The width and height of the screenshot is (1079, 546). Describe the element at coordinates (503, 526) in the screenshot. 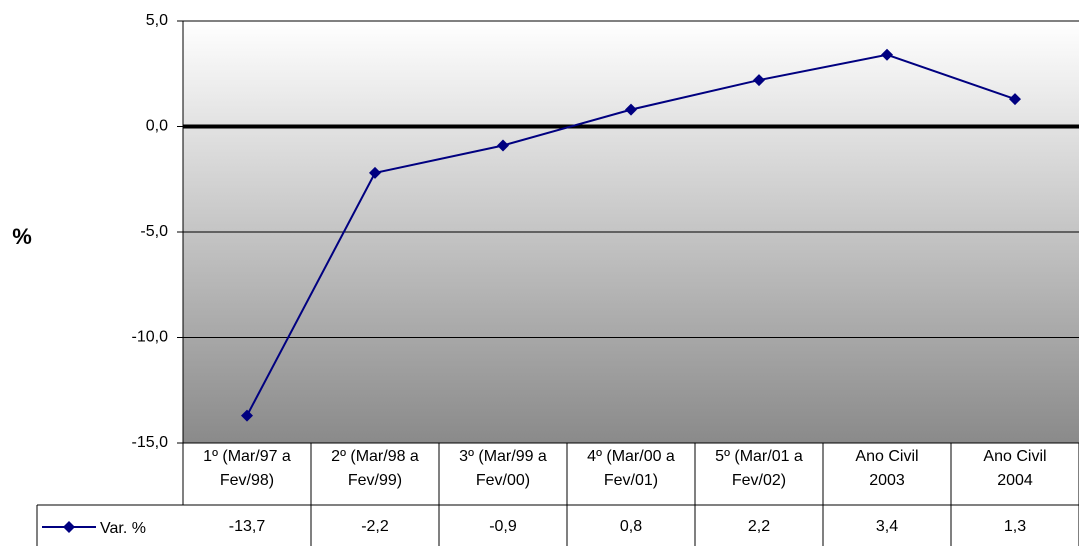

I see `value-label: -0,9` at that location.